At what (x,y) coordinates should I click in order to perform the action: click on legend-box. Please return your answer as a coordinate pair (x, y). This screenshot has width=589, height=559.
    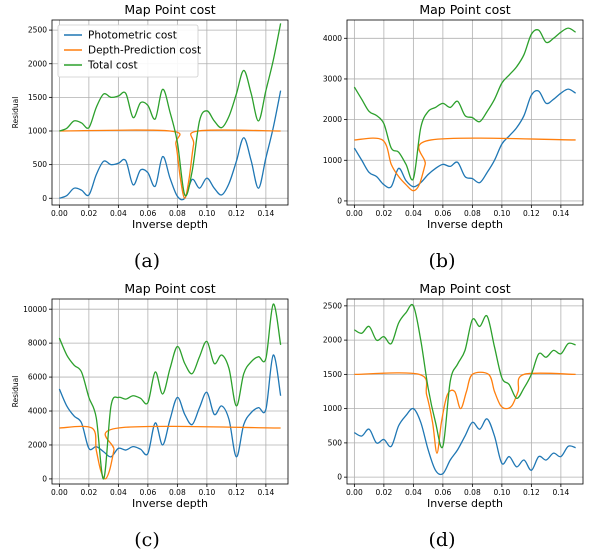
    Looking at the image, I should click on (128, 51).